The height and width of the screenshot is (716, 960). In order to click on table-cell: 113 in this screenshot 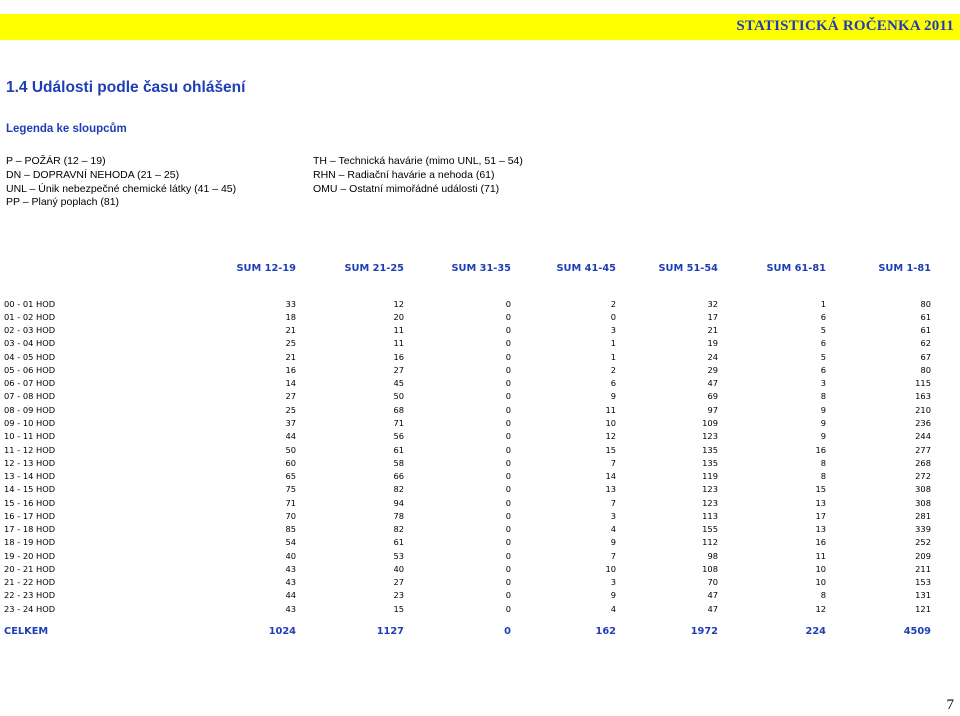, I will do `click(710, 515)`.